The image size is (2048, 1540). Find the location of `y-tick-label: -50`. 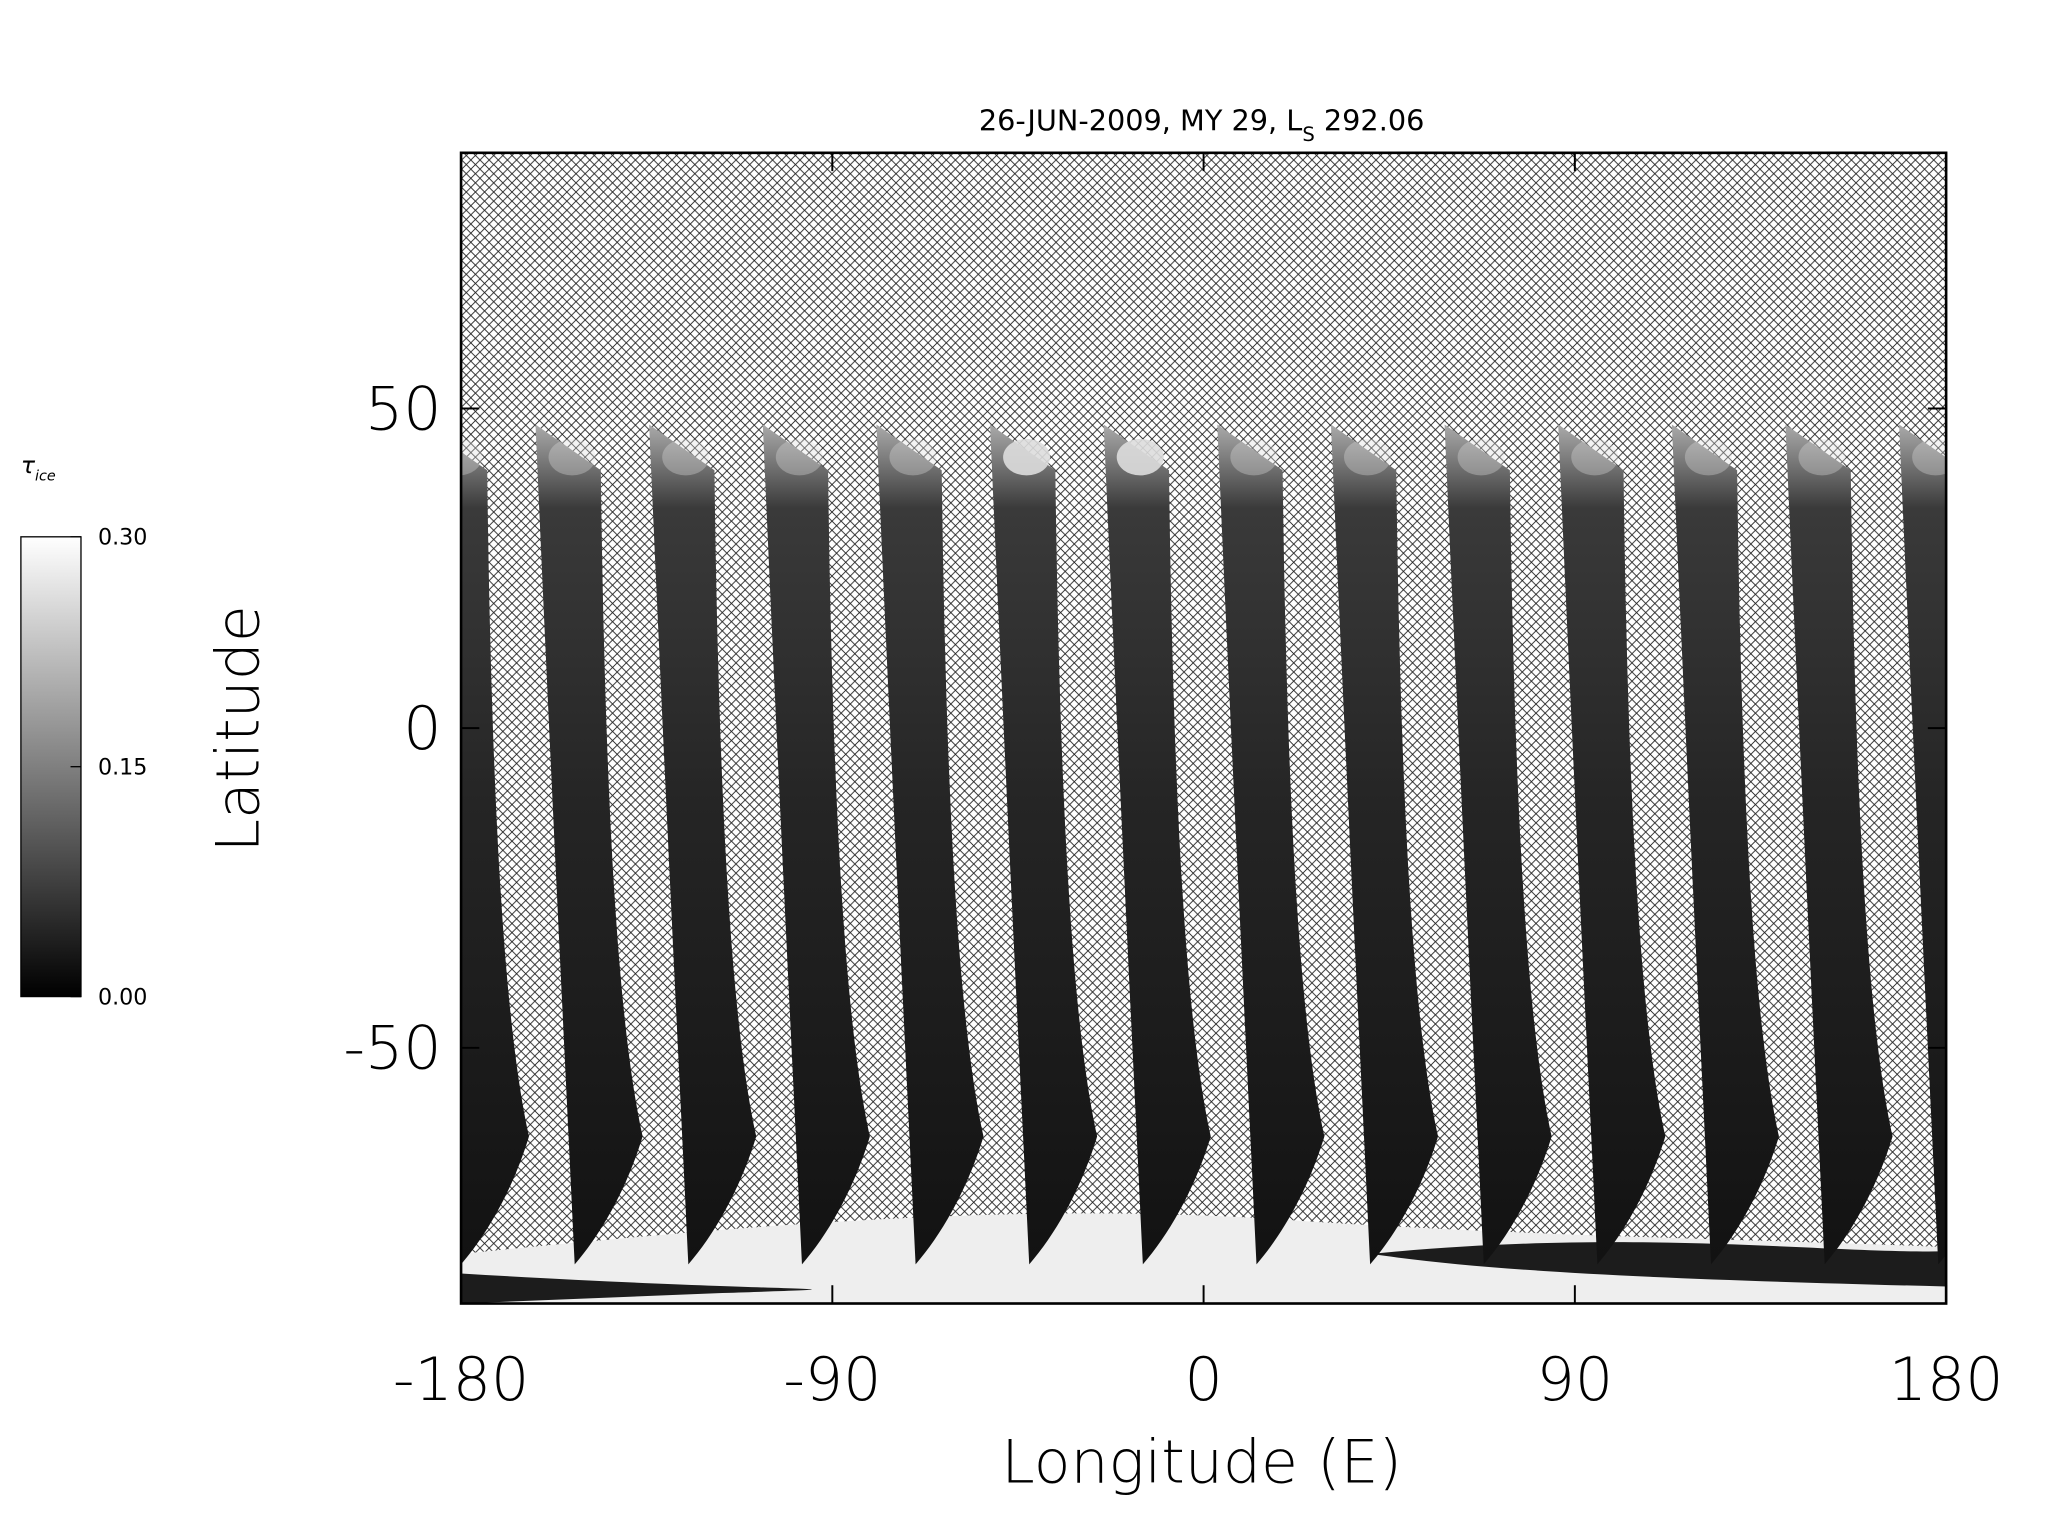

y-tick-label: -50 is located at coordinates (392, 1049).